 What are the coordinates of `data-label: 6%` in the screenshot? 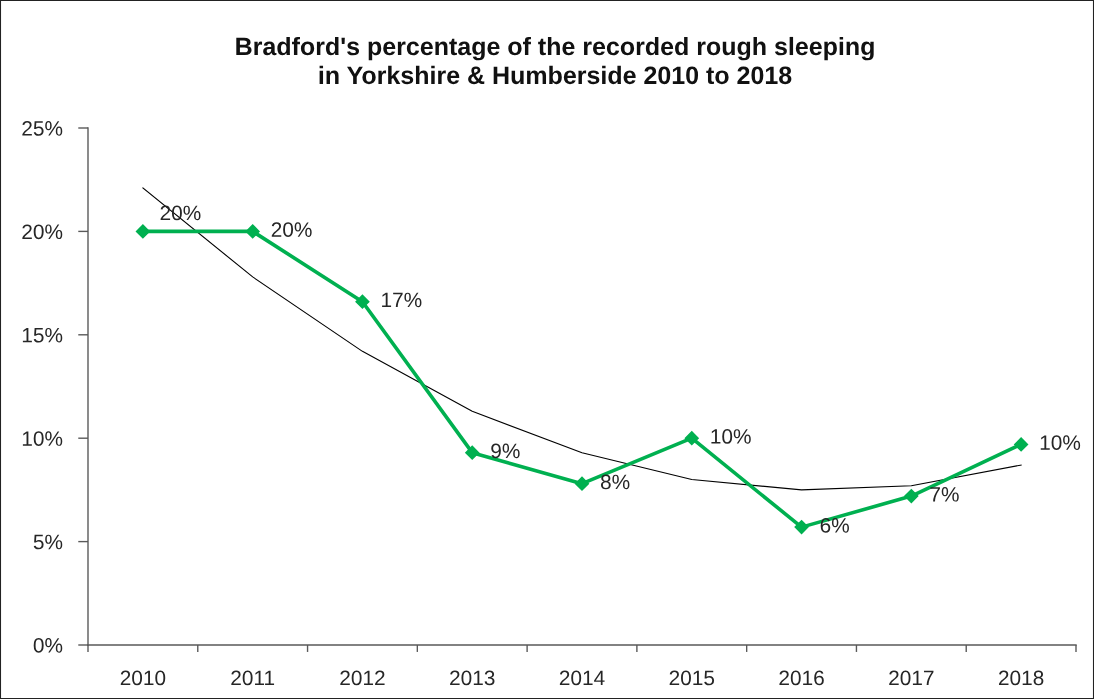 It's located at (834, 525).